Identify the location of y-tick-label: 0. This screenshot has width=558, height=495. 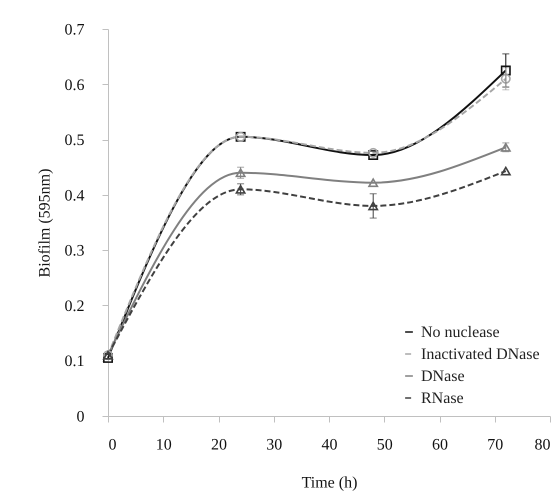
(80, 417).